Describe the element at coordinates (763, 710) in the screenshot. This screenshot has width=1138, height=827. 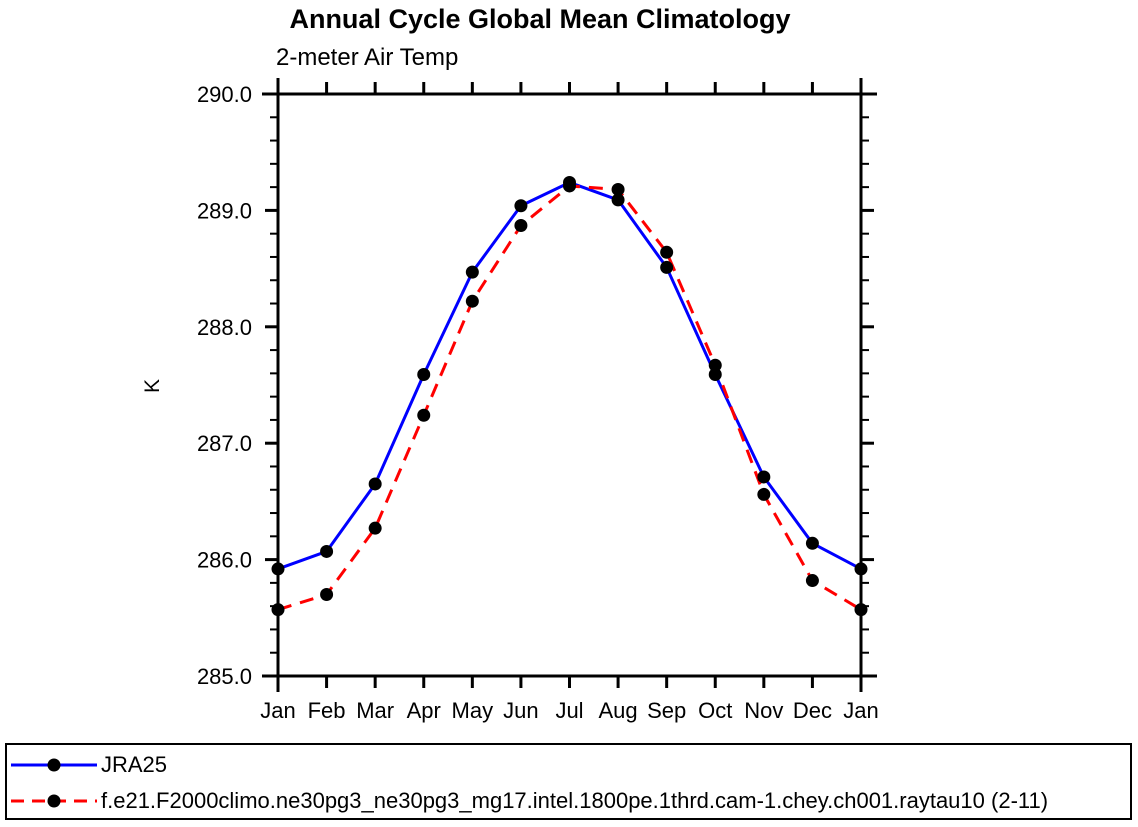
I see `x-tick-label: Nov` at that location.